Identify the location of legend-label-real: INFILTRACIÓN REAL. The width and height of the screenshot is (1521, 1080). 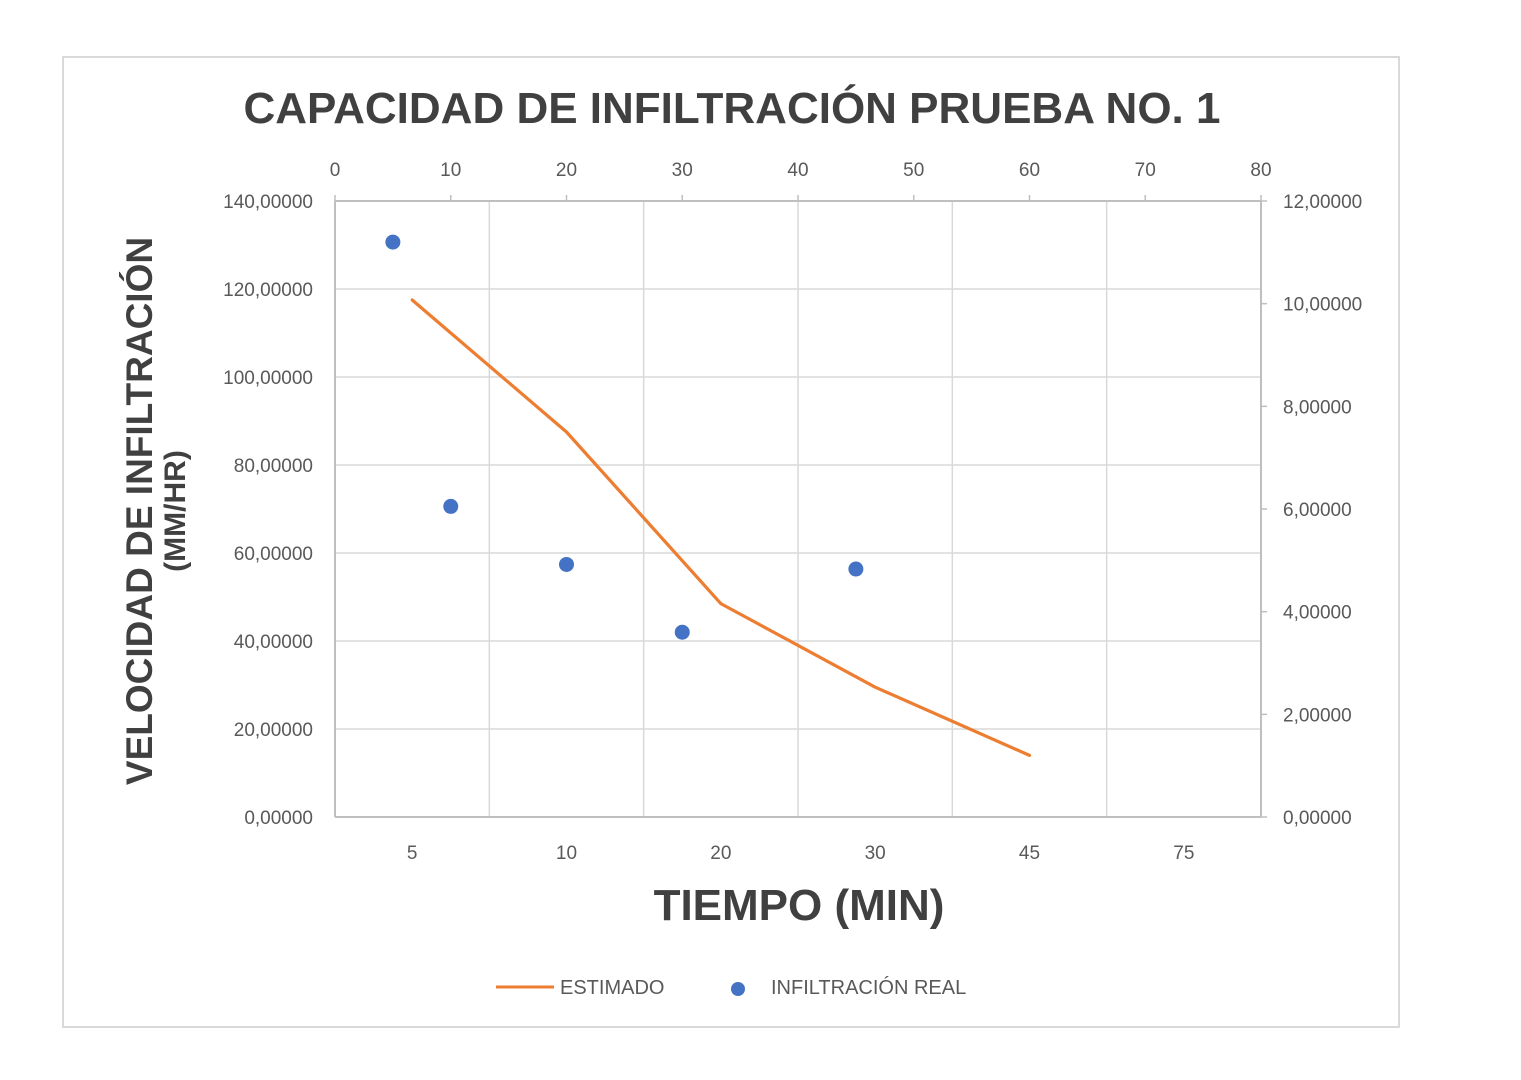
(868, 987).